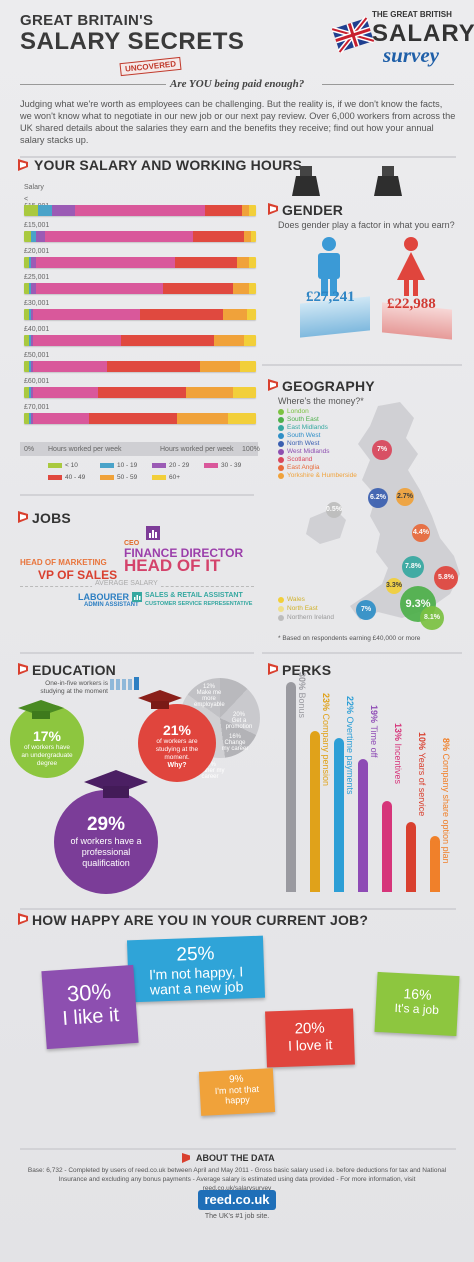 This screenshot has width=474, height=1262. I want to click on section-divider, so click(137, 495).